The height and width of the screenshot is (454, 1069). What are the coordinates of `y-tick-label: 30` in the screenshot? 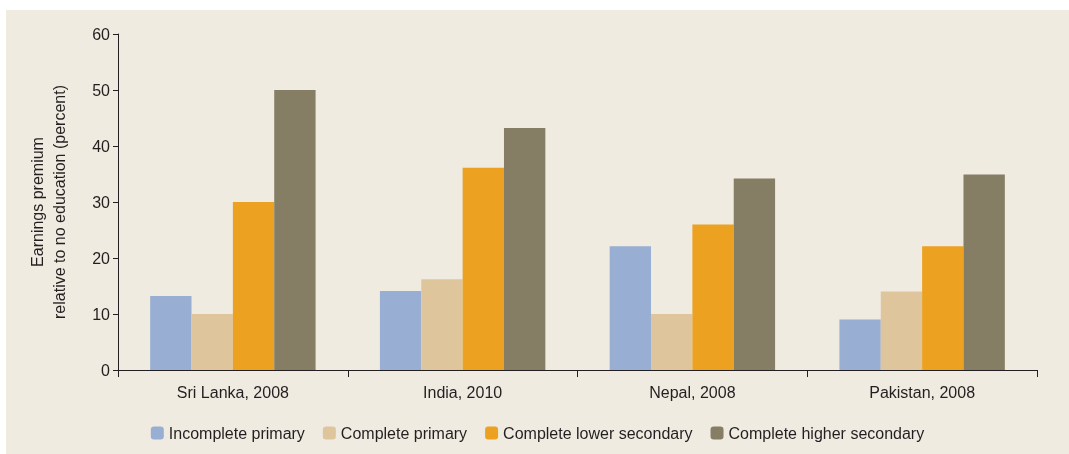 It's located at (101, 202).